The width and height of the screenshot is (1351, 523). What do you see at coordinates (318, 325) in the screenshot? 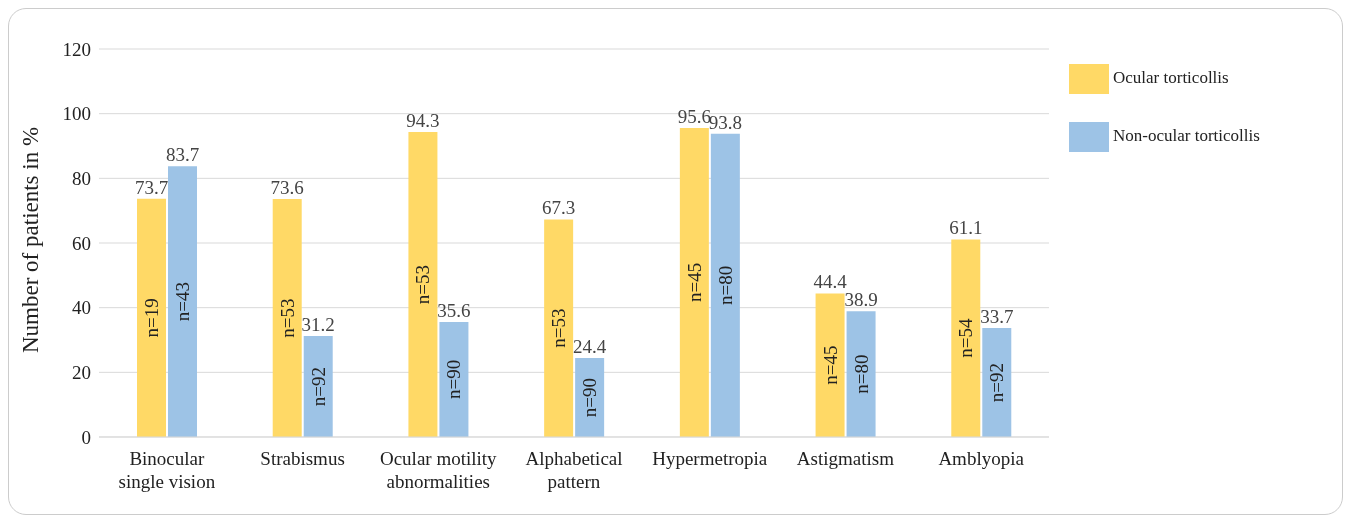
I see `data-label: 31.2` at bounding box center [318, 325].